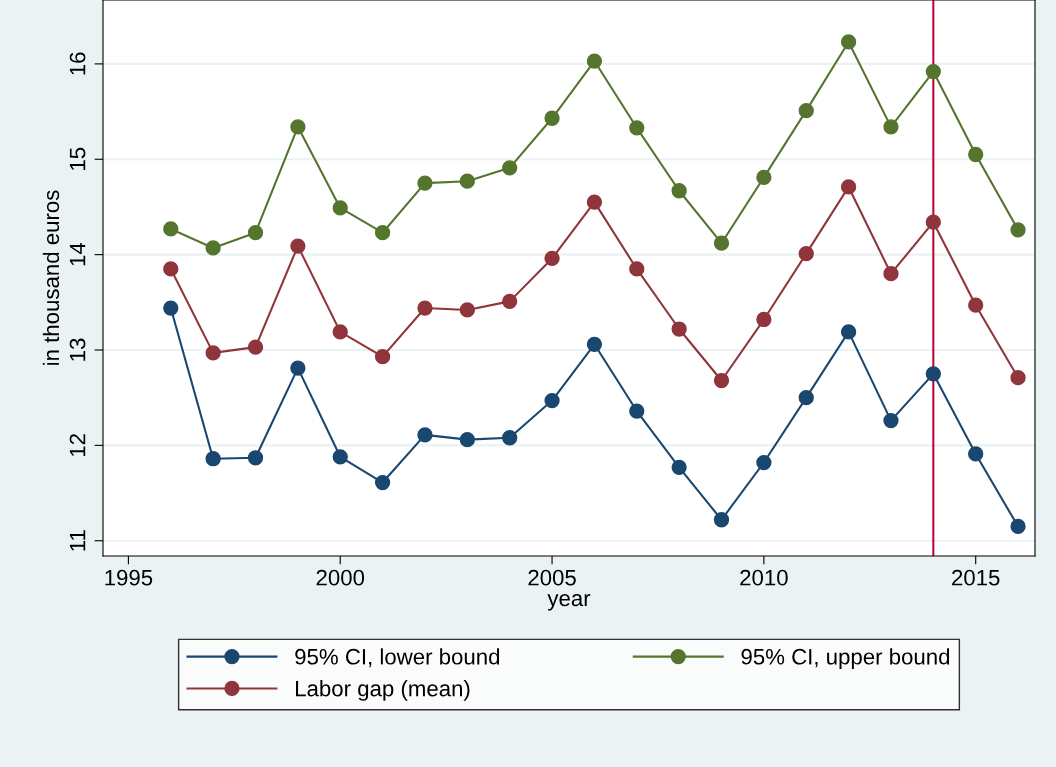  Describe the element at coordinates (129, 577) in the screenshot. I see `x-tick-label: 1995` at that location.